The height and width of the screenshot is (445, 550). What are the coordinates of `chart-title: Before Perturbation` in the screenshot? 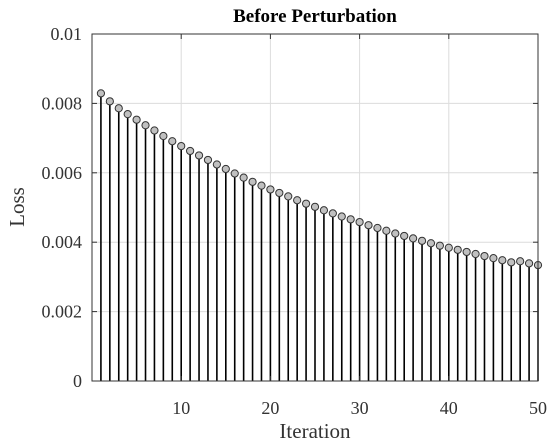 It's located at (315, 16).